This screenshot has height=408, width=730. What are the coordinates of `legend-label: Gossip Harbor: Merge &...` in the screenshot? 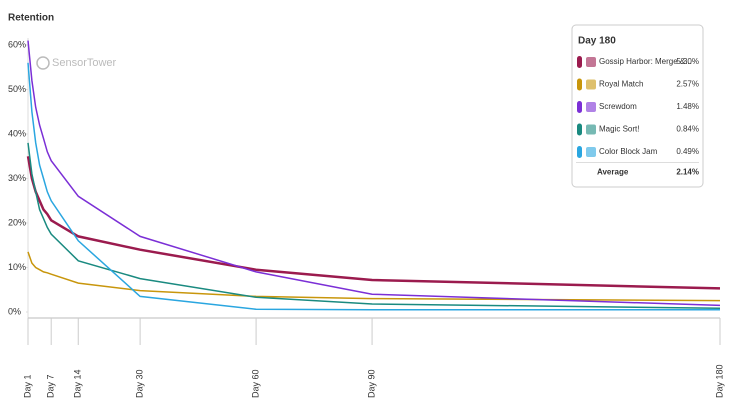 It's located at (645, 61).